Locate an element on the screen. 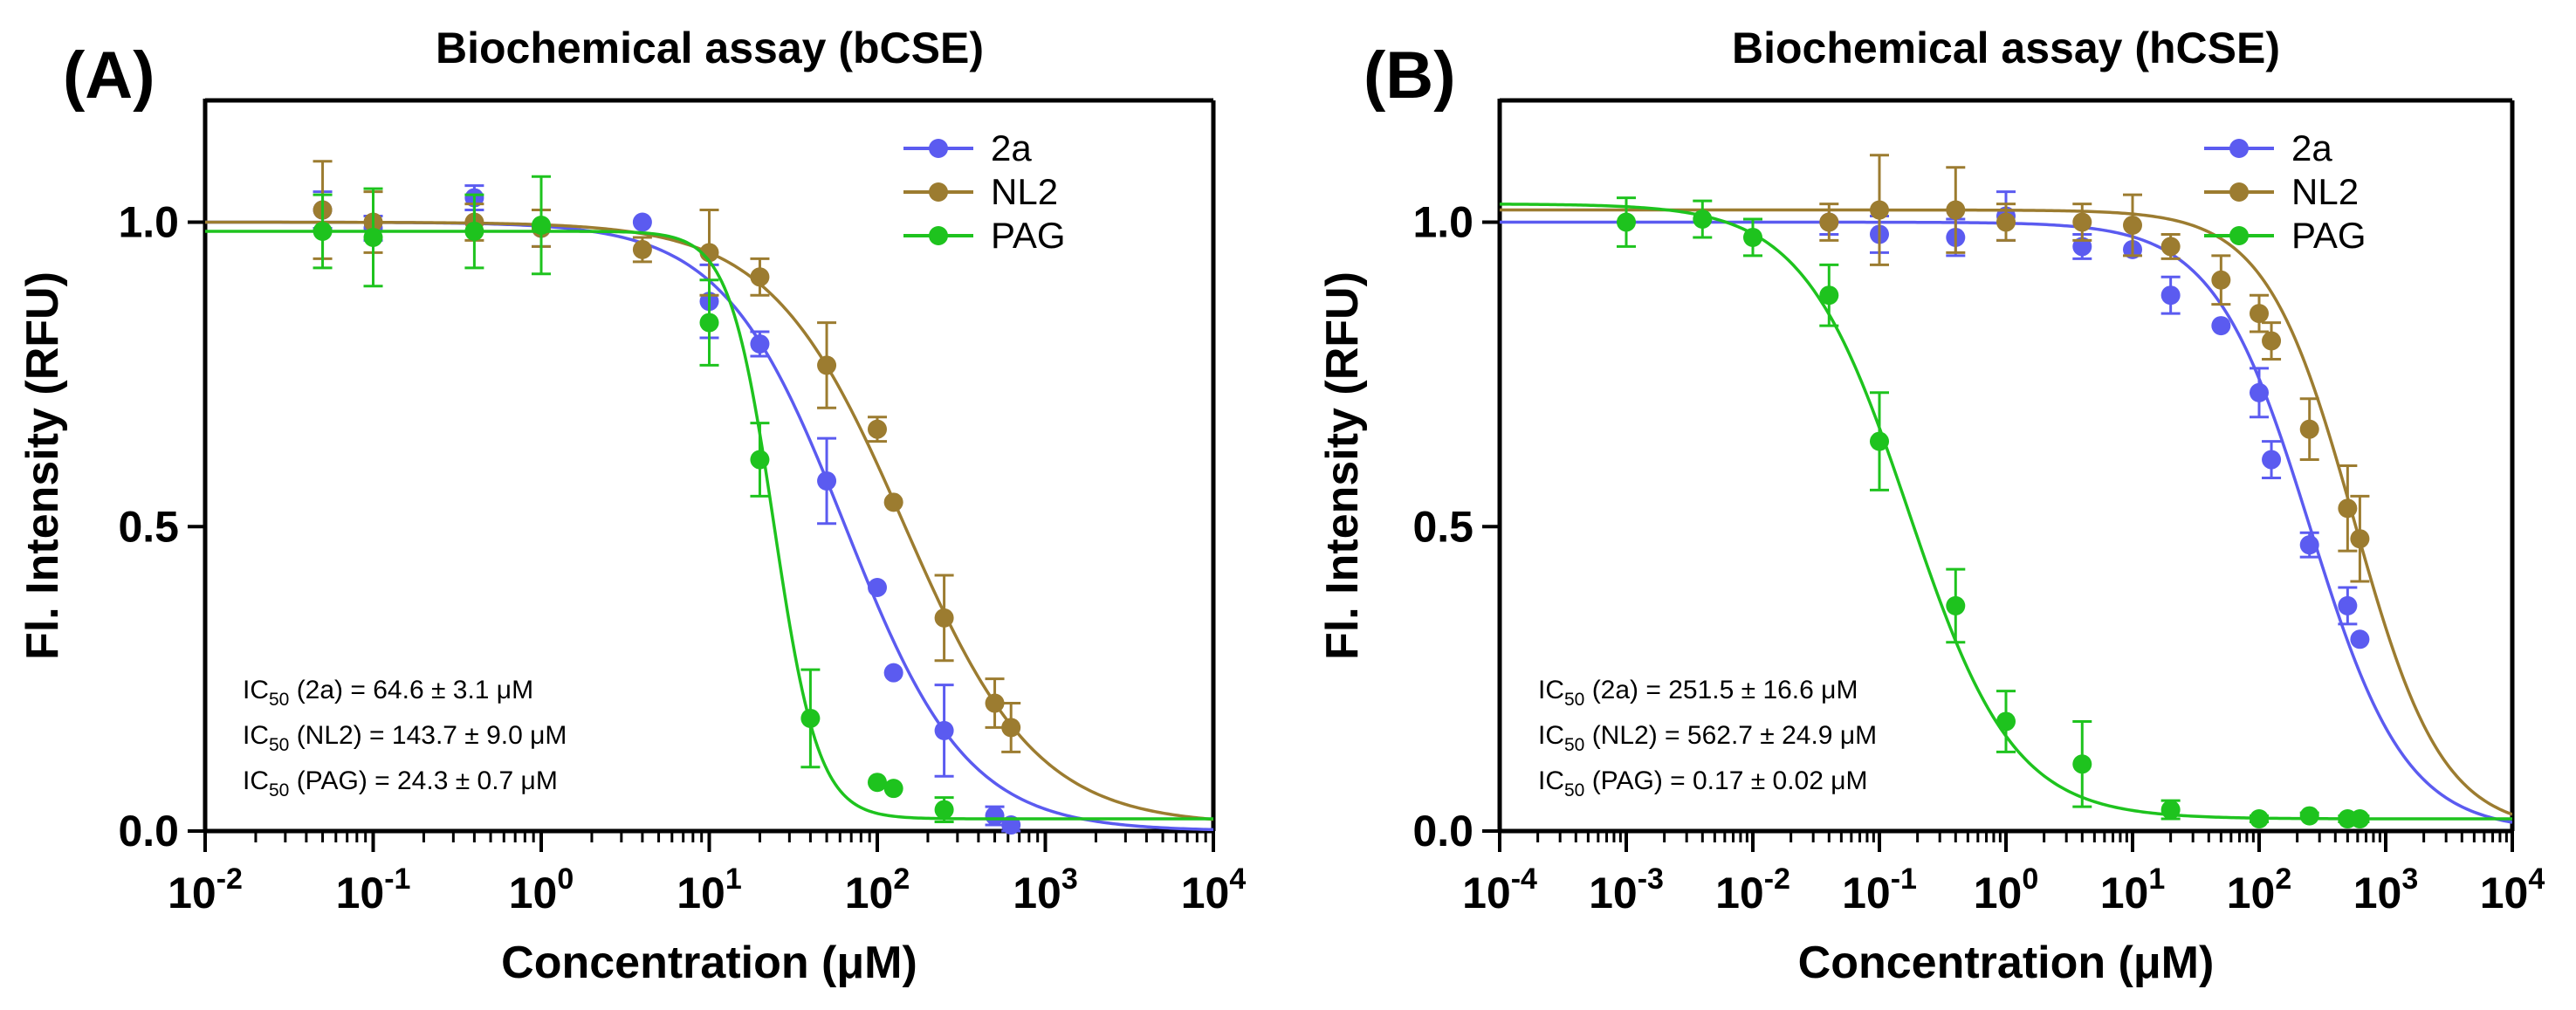 Image resolution: width=2576 pixels, height=1010 pixels. x-tick-exponent: 1 is located at coordinates (2156, 879).